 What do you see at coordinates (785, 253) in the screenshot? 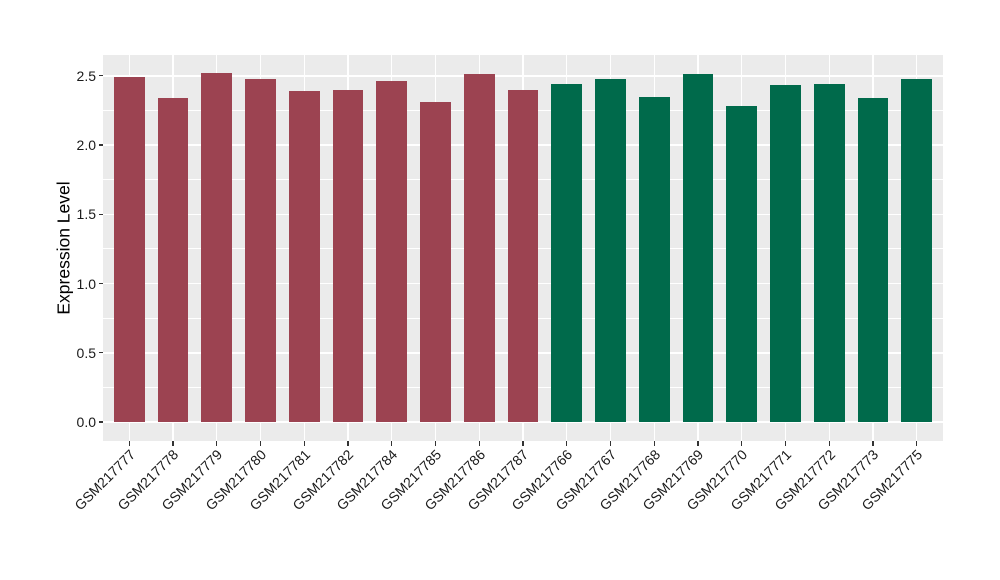
I see `bar-GSM217771` at bounding box center [785, 253].